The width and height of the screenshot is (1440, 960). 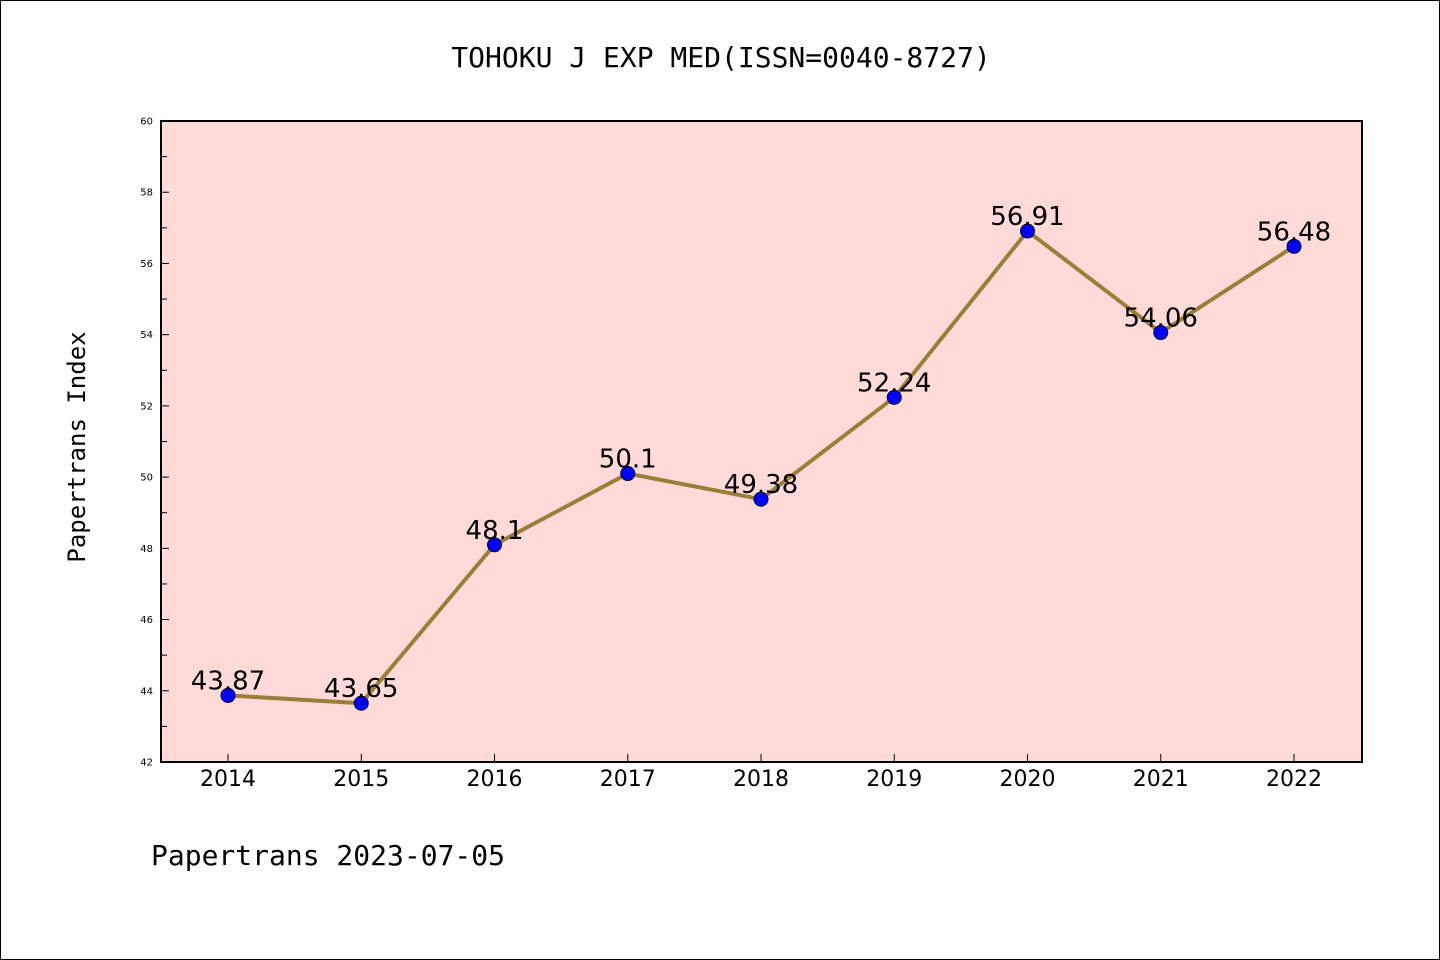 I want to click on y-tick-label: 52, so click(x=146, y=406).